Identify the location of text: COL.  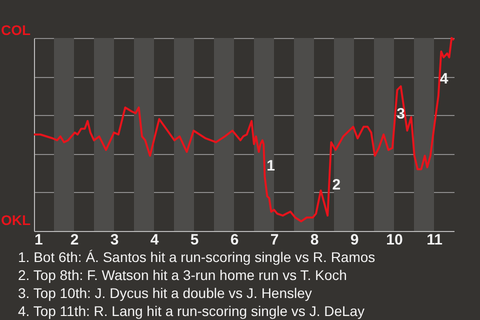
(16, 30).